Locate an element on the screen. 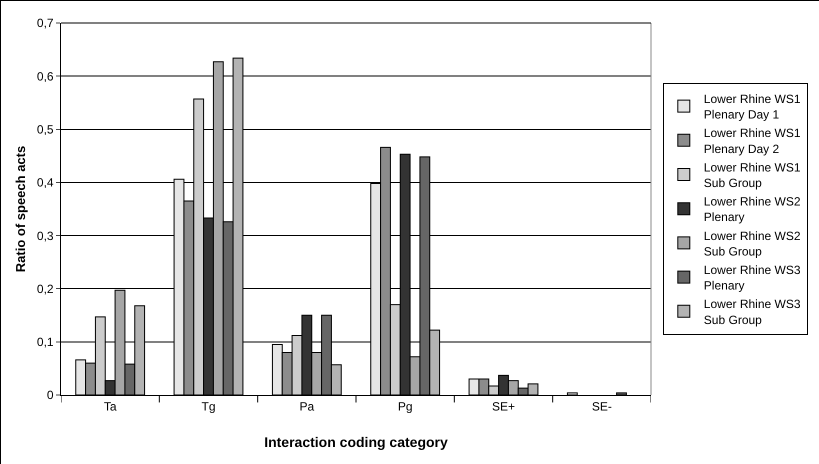 The width and height of the screenshot is (819, 464). legend-label: Lower Rhine WS1 Plenary Day 2 is located at coordinates (752, 141).